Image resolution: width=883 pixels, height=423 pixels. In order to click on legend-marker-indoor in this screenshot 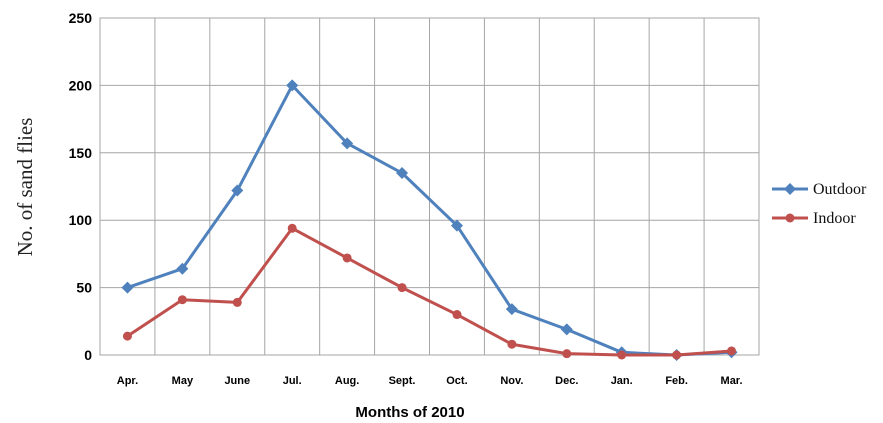, I will do `click(790, 218)`.